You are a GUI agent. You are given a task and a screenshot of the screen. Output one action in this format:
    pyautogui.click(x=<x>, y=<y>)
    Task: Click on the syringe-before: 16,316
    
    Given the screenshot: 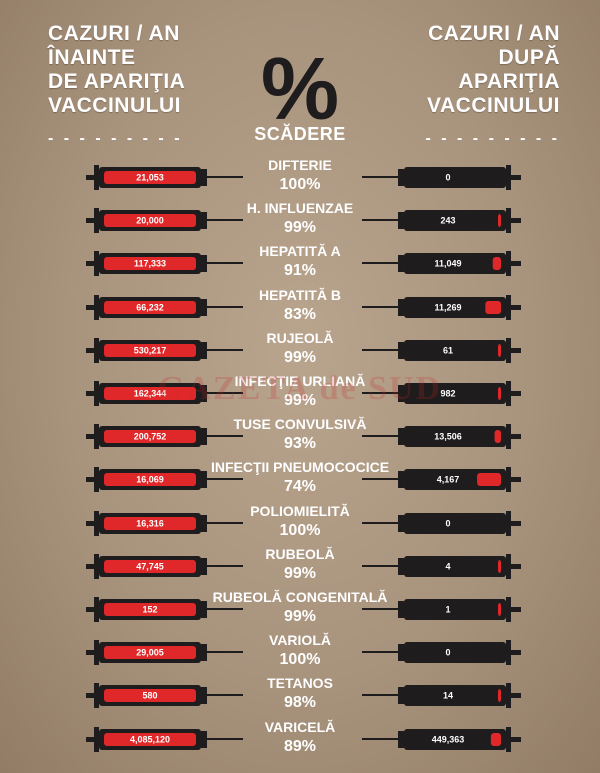 What is the action you would take?
    pyautogui.click(x=164, y=523)
    